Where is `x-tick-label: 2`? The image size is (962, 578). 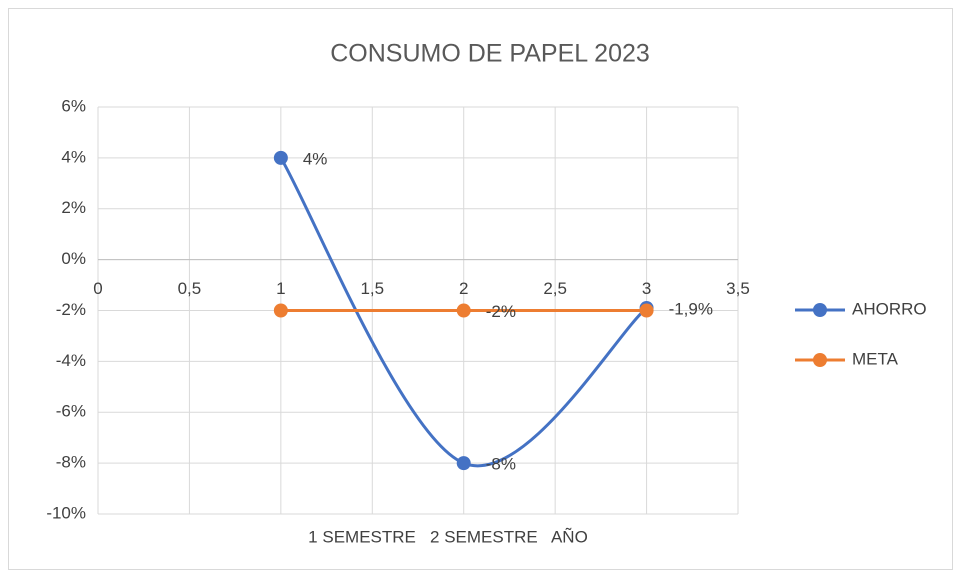
x-tick-label: 2 is located at coordinates (463, 288).